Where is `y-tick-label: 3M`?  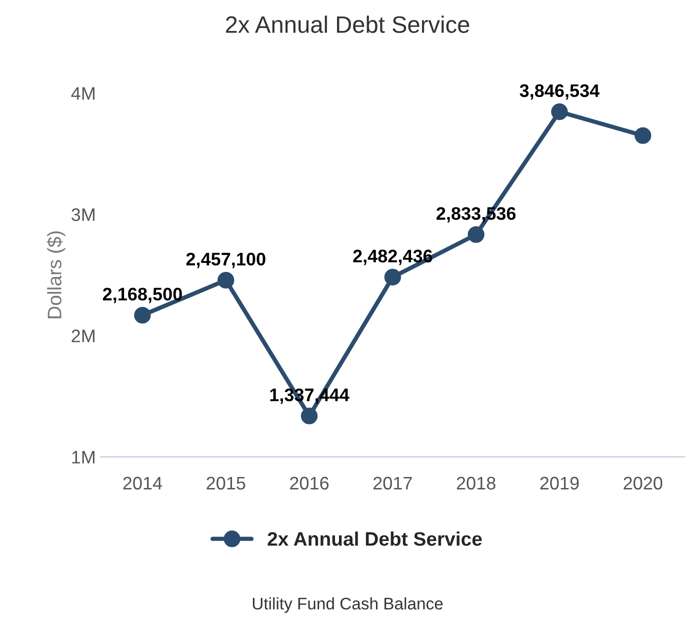 y-tick-label: 3M is located at coordinates (83, 215).